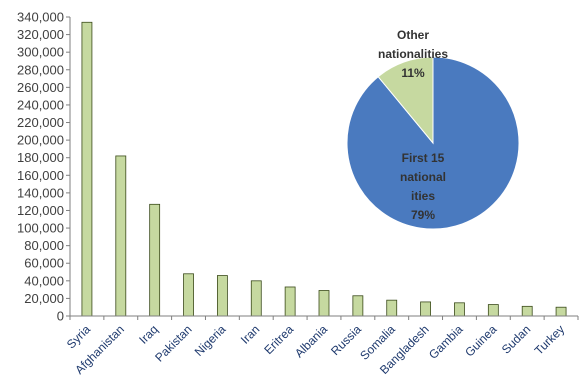  I want to click on bar-eritrea, so click(290, 301).